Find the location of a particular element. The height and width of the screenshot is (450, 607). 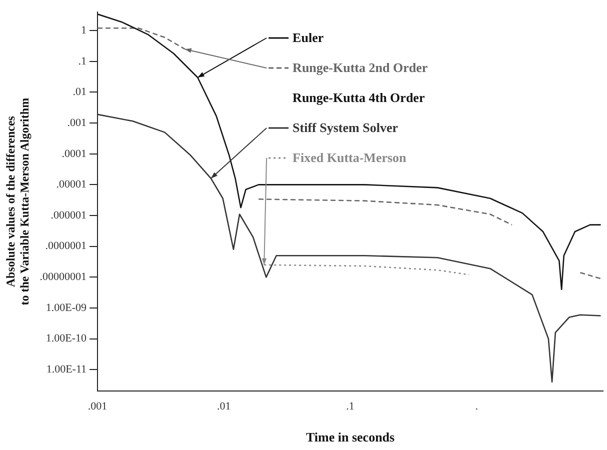

legend-label: Stiff System Solver is located at coordinates (345, 127).